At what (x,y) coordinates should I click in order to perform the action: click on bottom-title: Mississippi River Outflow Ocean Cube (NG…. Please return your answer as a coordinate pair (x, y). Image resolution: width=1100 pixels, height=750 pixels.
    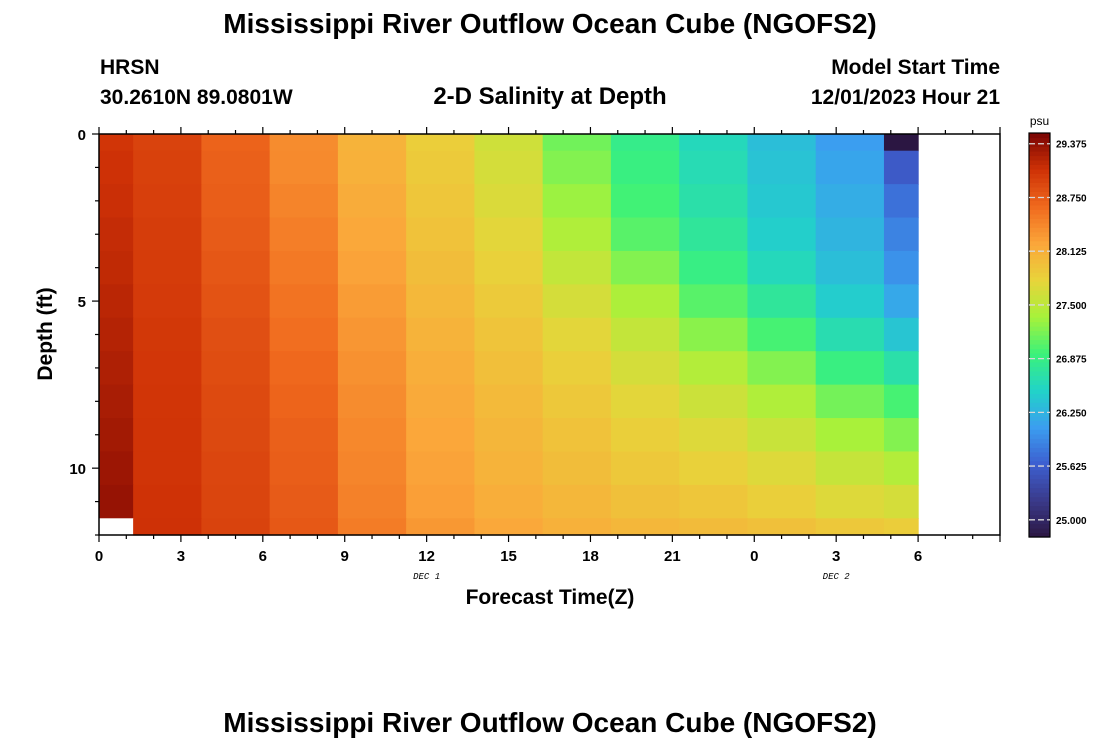
    Looking at the image, I should click on (550, 722).